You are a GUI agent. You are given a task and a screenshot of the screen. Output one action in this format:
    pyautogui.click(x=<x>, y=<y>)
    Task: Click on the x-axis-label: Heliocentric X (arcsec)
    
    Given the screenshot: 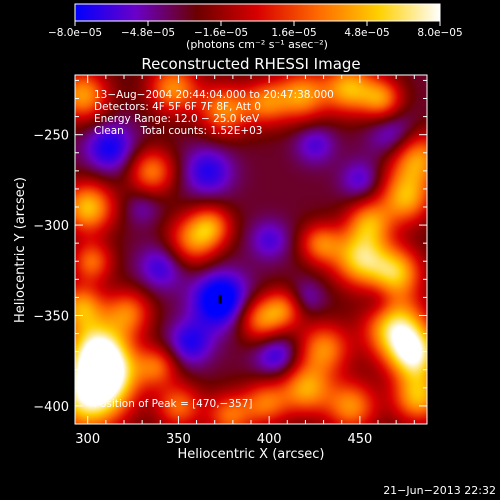 What is the action you would take?
    pyautogui.click(x=251, y=454)
    